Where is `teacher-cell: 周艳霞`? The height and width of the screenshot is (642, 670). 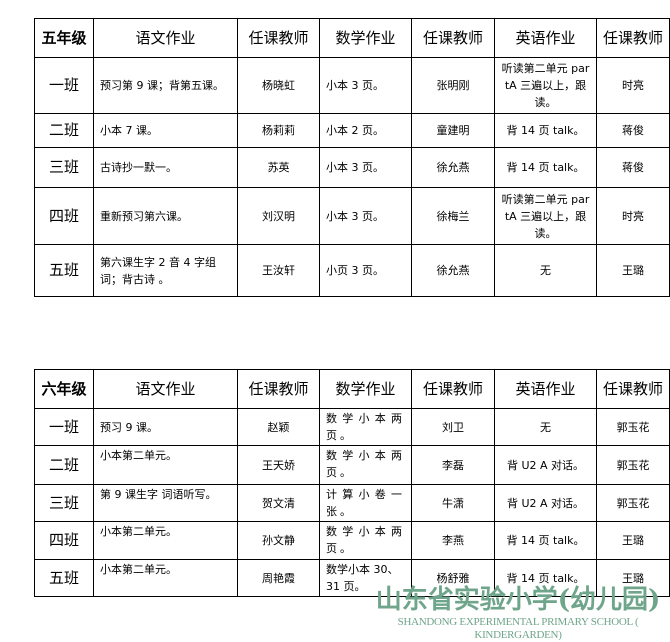 teacher-cell: 周艳霞 is located at coordinates (278, 578).